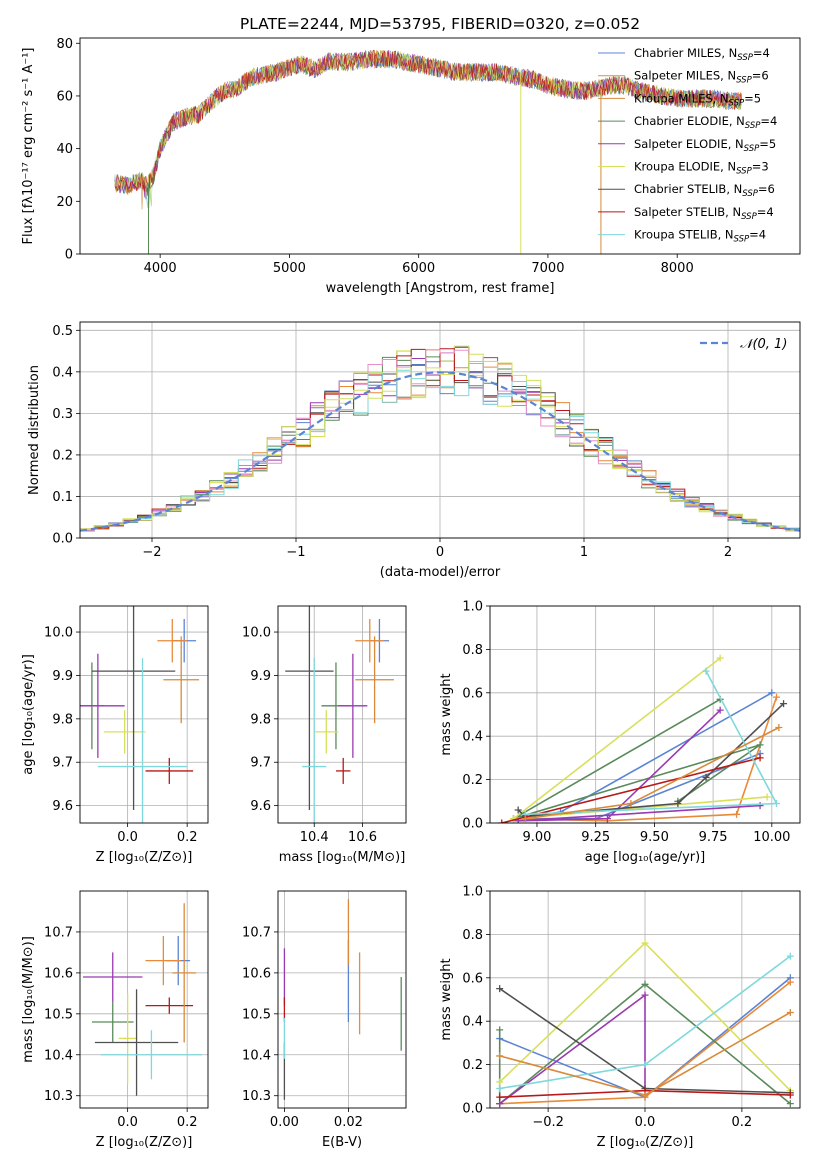 Image resolution: width=819 pixels, height=1170 pixels. I want to click on residuals-xtick-label: −1, so click(295, 552).